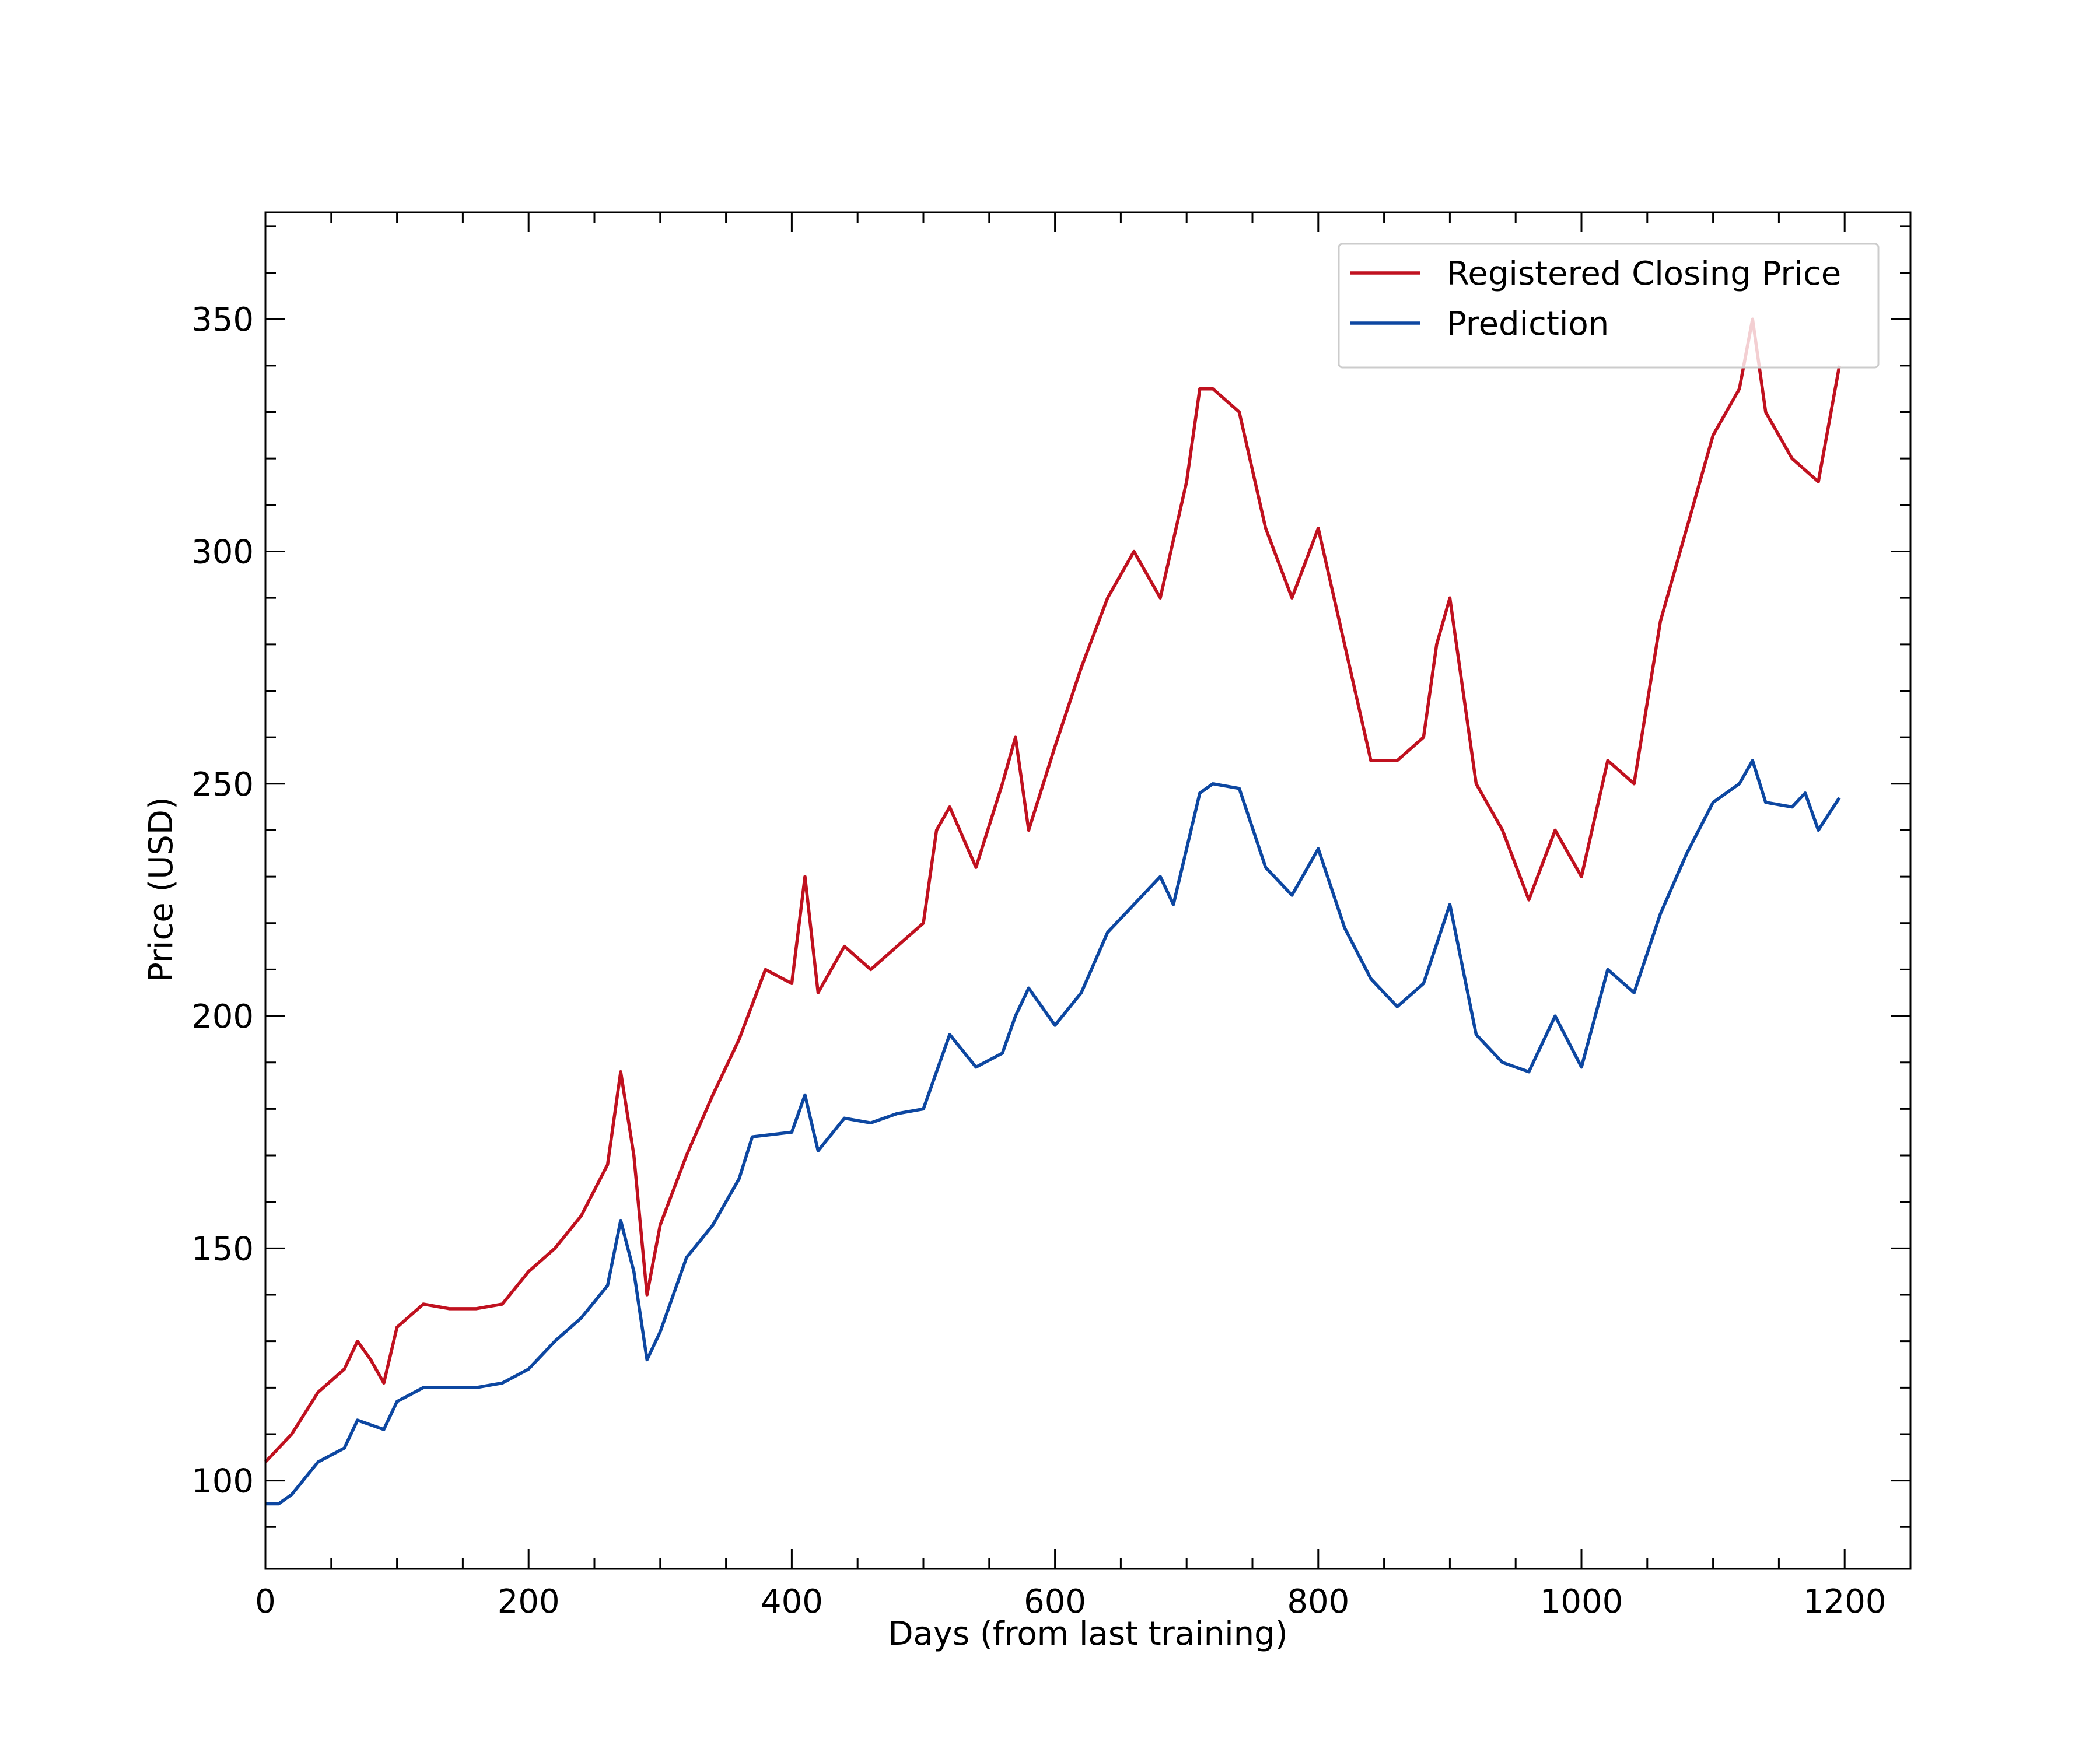 The image size is (2100, 1752). Describe the element at coordinates (222, 785) in the screenshot. I see `y-tick-label: 250` at that location.